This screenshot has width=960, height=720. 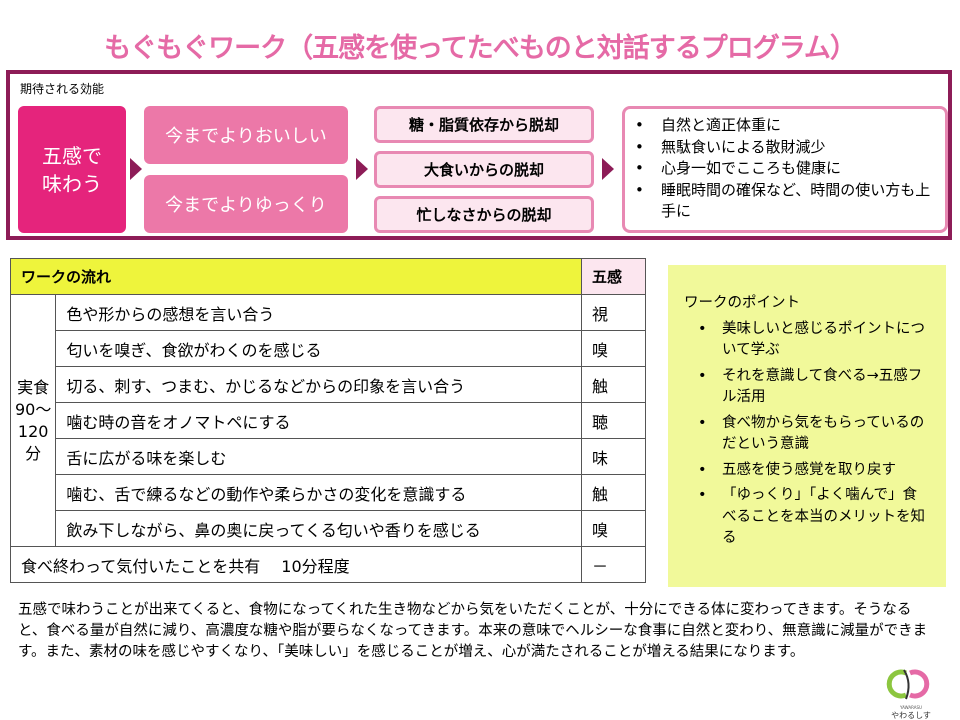 What do you see at coordinates (318, 420) in the screenshot?
I see `step-text: 噛む時の音をオノマトペにする` at bounding box center [318, 420].